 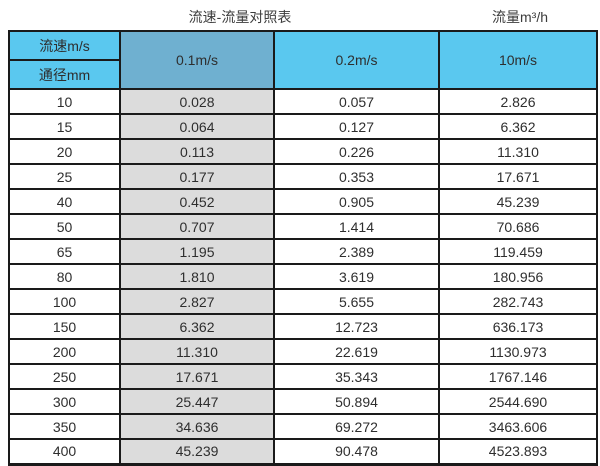 What do you see at coordinates (518, 451) in the screenshot?
I see `flow-value-cell: 4523.893` at bounding box center [518, 451].